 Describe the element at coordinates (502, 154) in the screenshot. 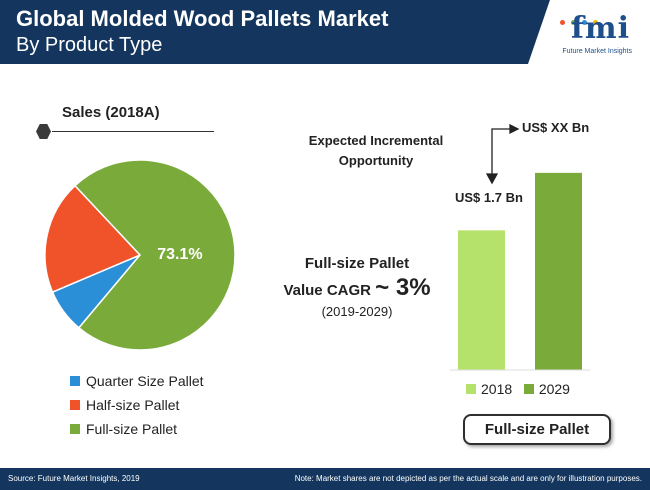

I see `incremental-arrow-icon` at that location.